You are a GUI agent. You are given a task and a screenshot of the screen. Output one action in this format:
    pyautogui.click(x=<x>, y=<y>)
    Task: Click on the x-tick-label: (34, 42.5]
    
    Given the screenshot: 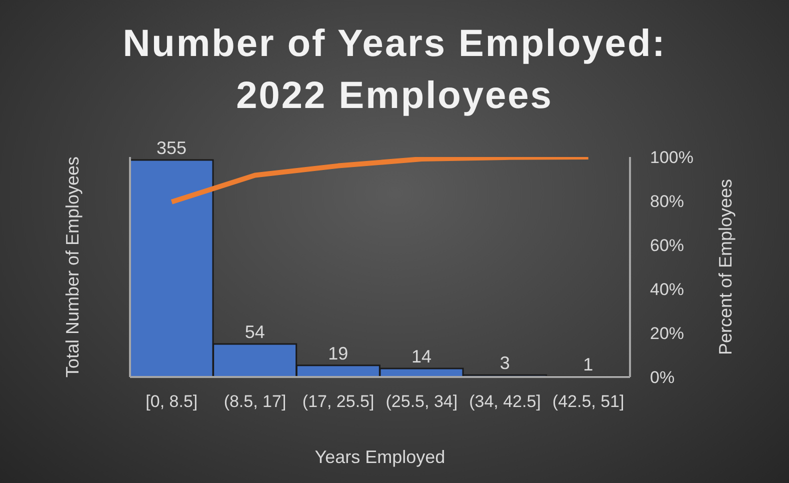 What is the action you would take?
    pyautogui.click(x=505, y=402)
    